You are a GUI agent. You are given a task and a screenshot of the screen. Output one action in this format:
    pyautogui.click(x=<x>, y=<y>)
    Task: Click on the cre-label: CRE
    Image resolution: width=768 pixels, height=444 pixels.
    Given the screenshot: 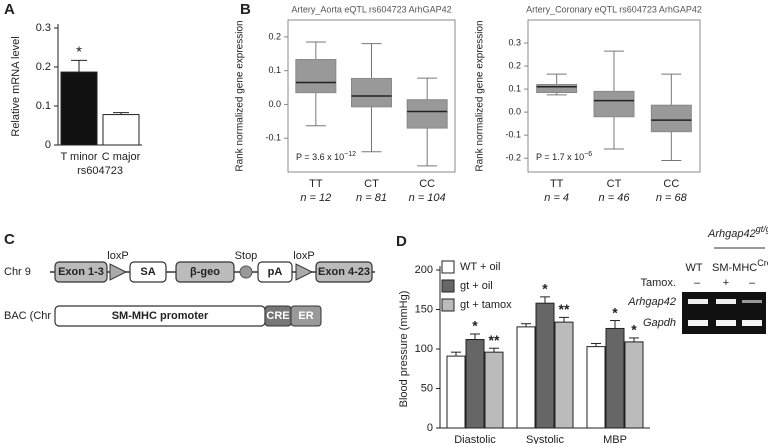 What is the action you would take?
    pyautogui.click(x=277, y=316)
    